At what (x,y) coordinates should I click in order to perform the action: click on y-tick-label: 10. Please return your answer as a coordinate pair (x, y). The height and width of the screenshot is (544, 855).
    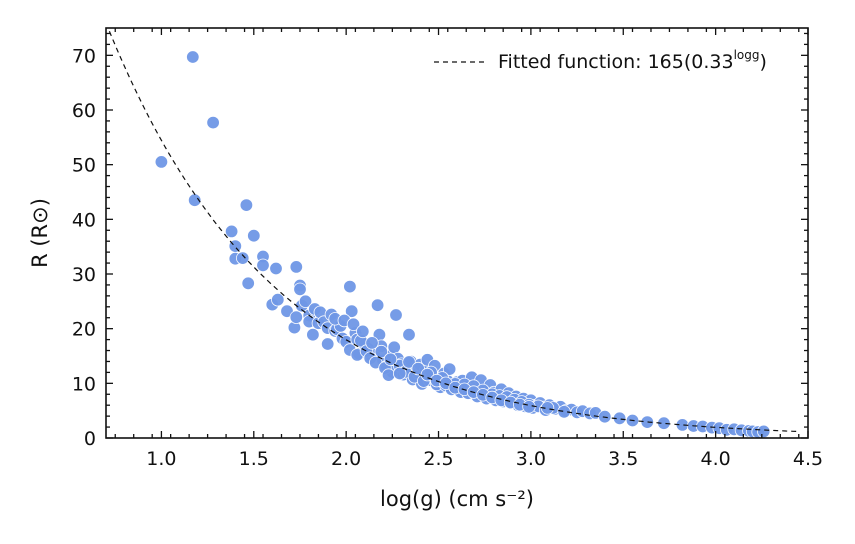
    Looking at the image, I should click on (84, 384).